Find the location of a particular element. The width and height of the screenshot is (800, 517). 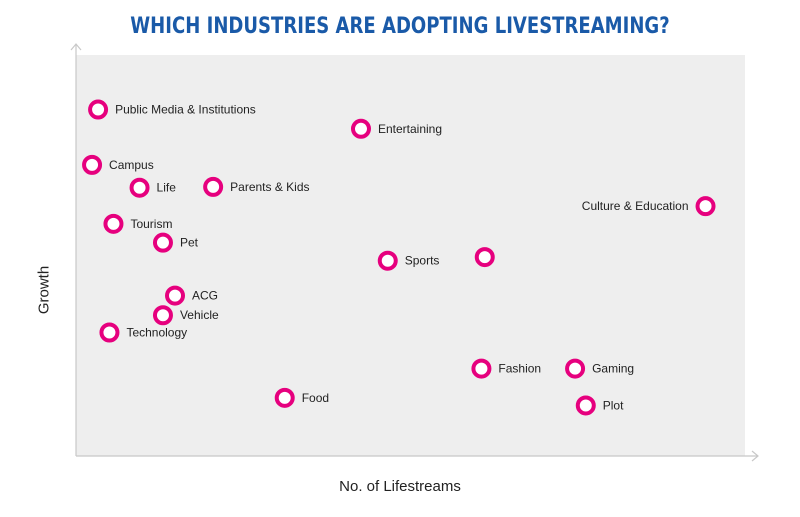

point-label: Fashion is located at coordinates (519, 369).